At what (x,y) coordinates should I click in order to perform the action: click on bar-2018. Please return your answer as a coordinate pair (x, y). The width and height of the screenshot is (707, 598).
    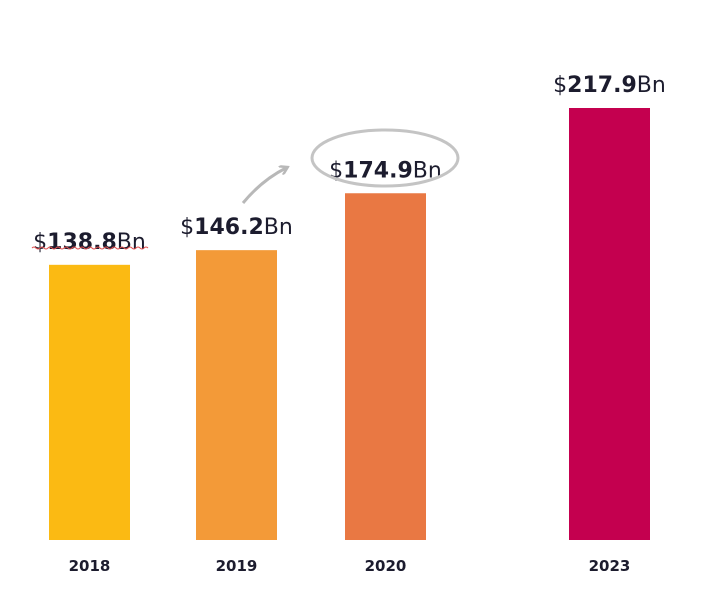
    Looking at the image, I should click on (89, 402).